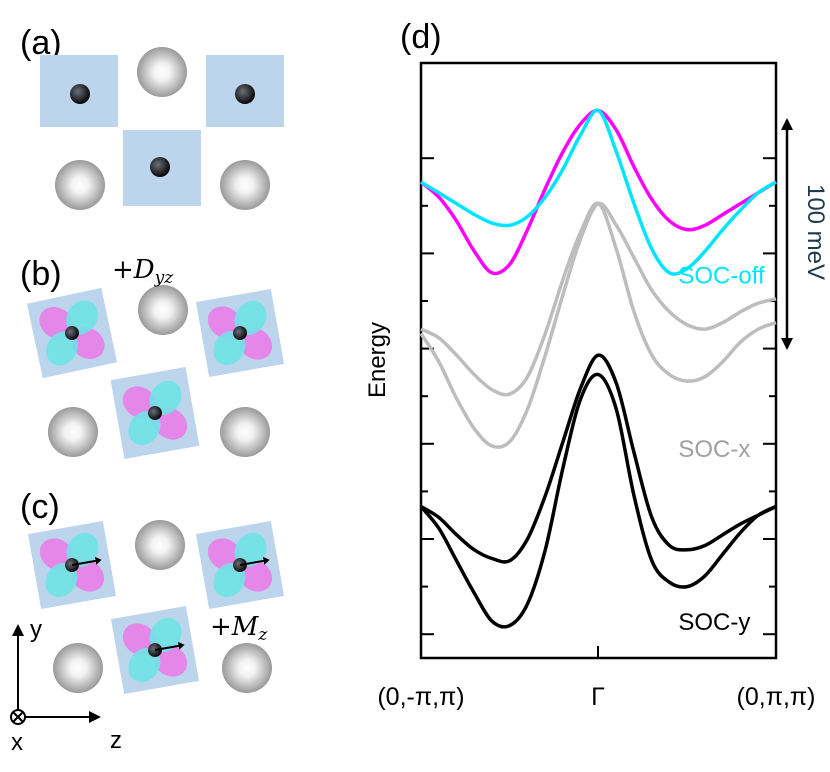  I want to click on series-labels: SOC-off SOC-x SOC-y, so click(721, 449).